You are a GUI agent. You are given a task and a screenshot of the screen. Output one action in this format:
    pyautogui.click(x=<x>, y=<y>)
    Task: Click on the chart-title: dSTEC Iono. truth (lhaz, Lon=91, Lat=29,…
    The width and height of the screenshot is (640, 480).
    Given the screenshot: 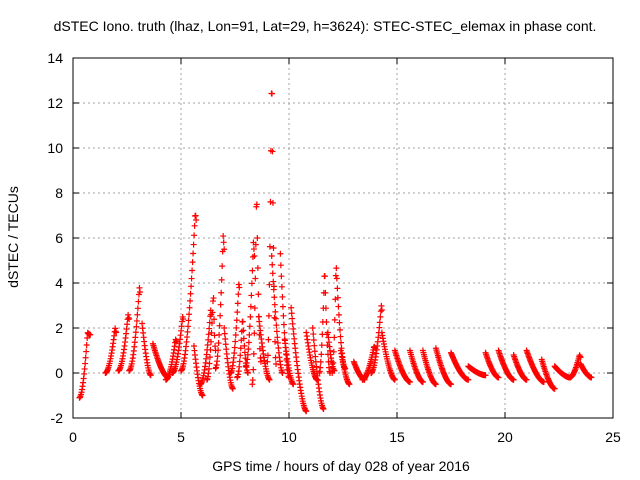 What is the action you would take?
    pyautogui.click(x=325, y=26)
    